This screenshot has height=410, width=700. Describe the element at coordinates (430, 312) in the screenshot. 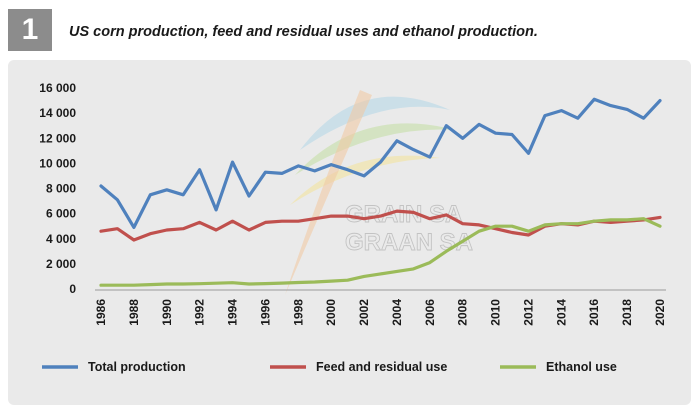

I see `x-tick-label: 2006` at that location.